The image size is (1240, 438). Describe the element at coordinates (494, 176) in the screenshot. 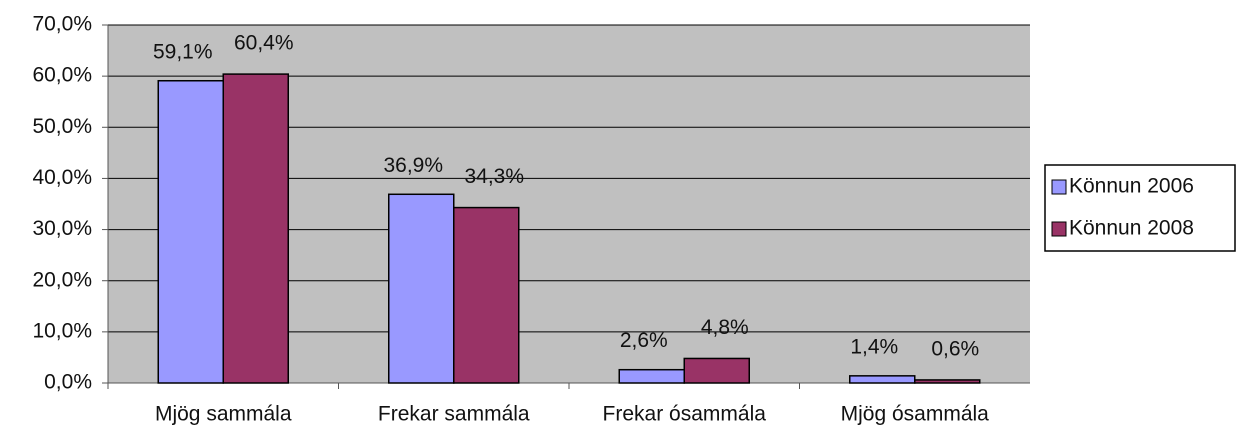

I see `data-label: 34,3%` at that location.